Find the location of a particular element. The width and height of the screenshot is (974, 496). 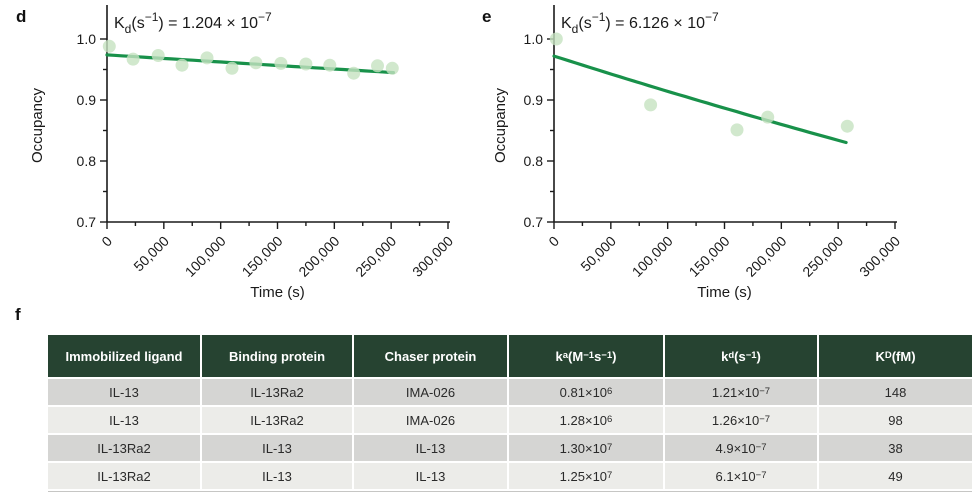

table-cell: 38 is located at coordinates (895, 448).